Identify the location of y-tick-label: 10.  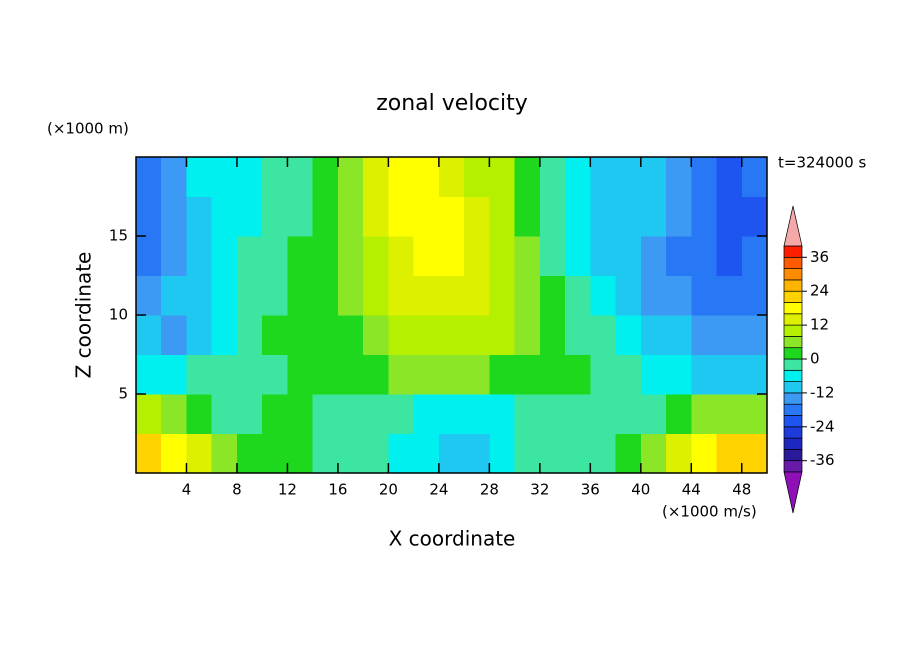
(118, 315).